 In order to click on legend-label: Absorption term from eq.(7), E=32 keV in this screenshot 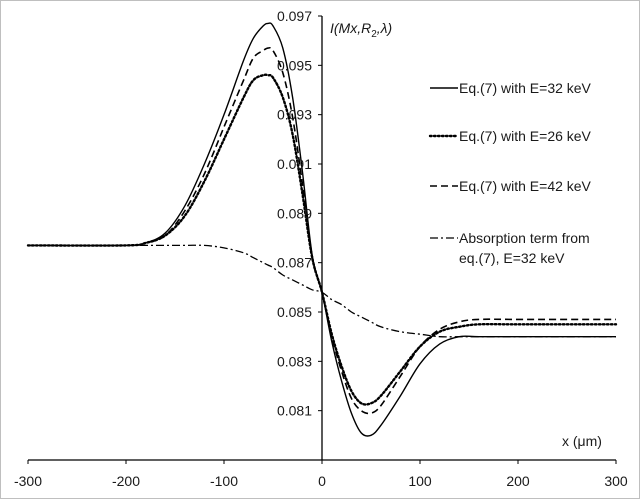, I will do `click(524, 248)`.